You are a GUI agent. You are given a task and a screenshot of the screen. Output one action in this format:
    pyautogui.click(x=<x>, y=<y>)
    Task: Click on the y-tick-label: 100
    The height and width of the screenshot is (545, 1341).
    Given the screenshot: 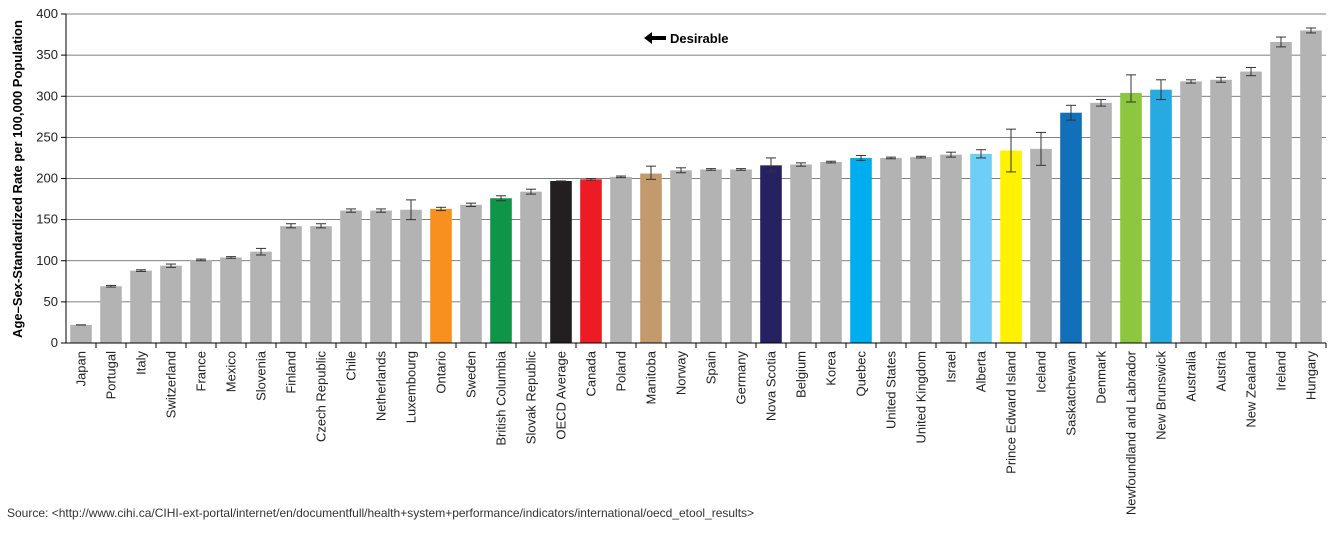 What is the action you would take?
    pyautogui.click(x=47, y=260)
    